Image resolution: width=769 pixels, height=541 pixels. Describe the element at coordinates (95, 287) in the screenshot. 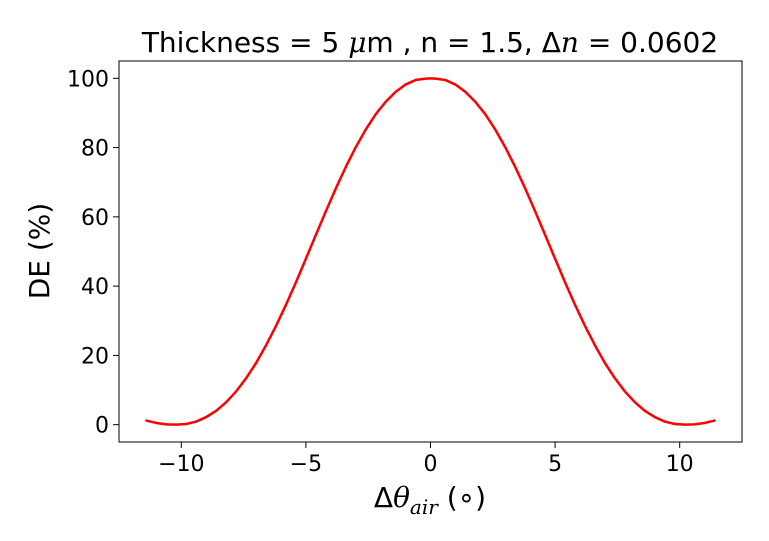

I see `y-tick-label: 40` at that location.